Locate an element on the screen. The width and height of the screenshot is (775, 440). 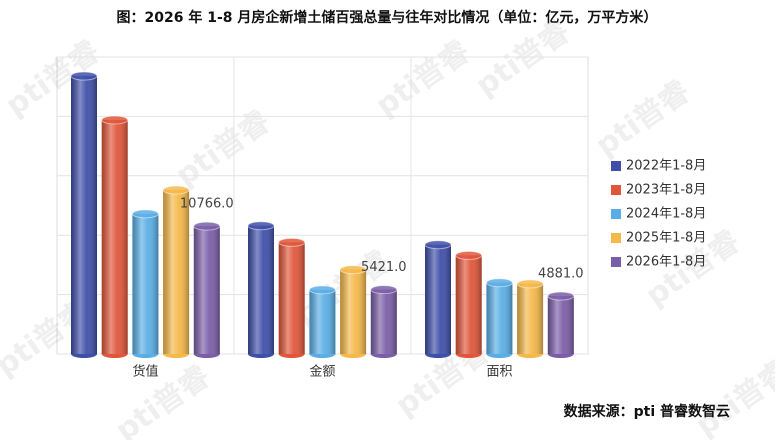
legend-label: 2024年1-8月 is located at coordinates (666, 214).